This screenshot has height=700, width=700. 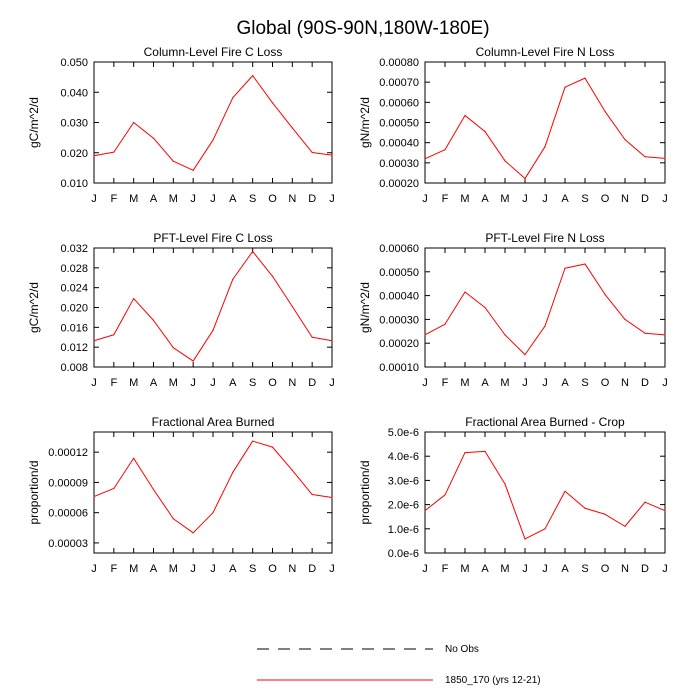 I want to click on y-tick-label: 0.00080, so click(x=399, y=63).